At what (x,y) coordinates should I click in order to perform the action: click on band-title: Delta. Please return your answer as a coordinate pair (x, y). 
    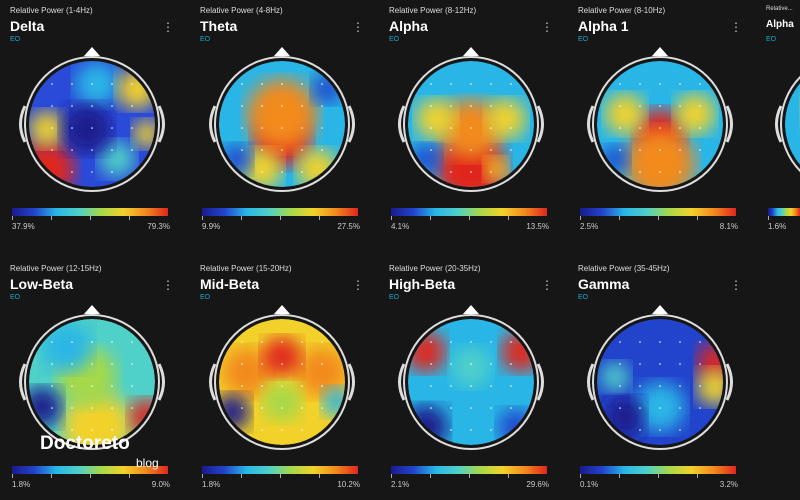
    Looking at the image, I should click on (27, 26).